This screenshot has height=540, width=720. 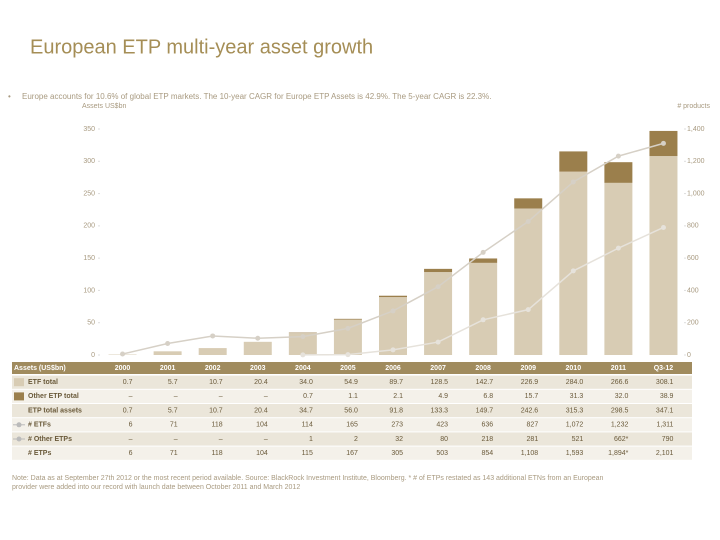 What do you see at coordinates (351, 382) in the screenshot?
I see `table-cell: 54.9` at bounding box center [351, 382].